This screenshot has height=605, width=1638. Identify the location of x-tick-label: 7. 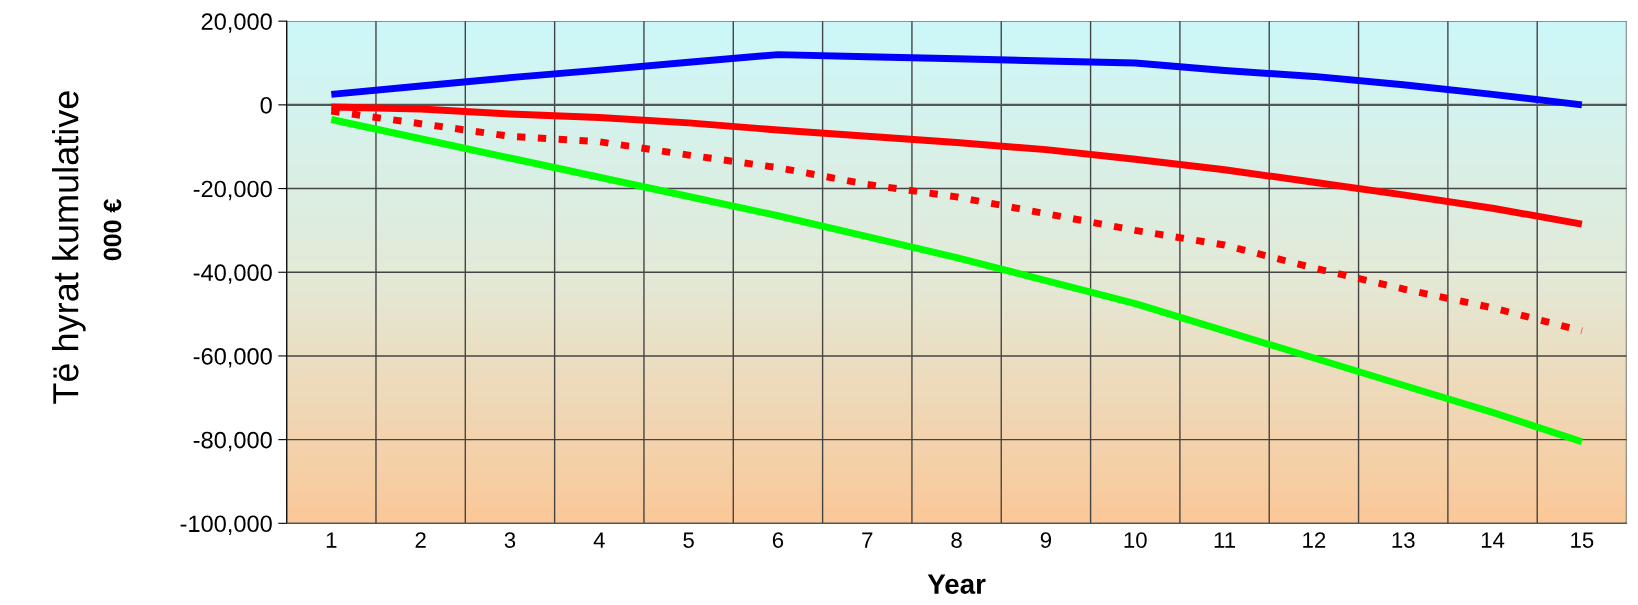
(867, 540).